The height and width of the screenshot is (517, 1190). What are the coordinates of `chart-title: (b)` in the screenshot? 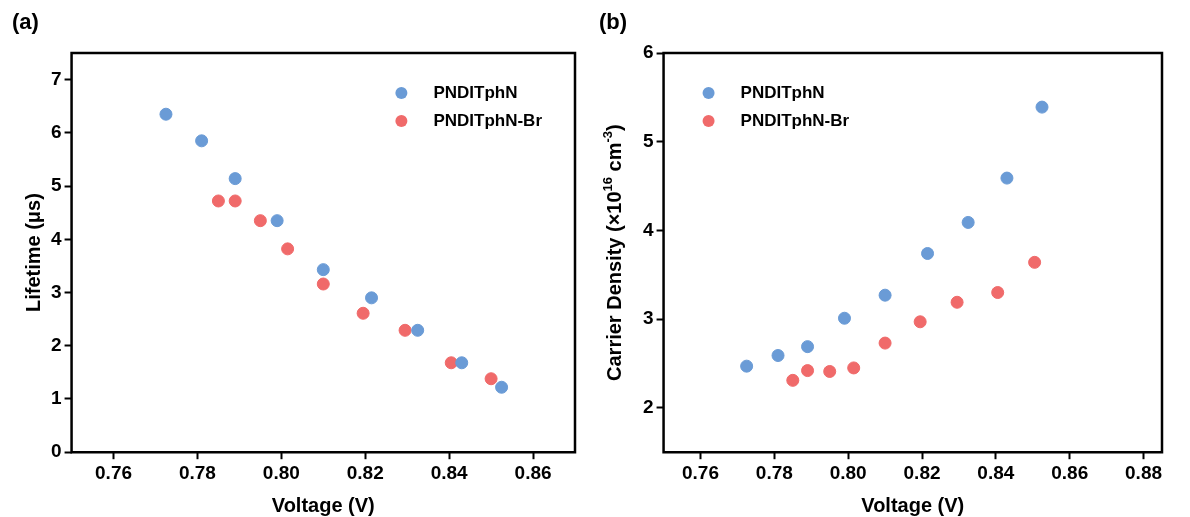 It's located at (613, 22).